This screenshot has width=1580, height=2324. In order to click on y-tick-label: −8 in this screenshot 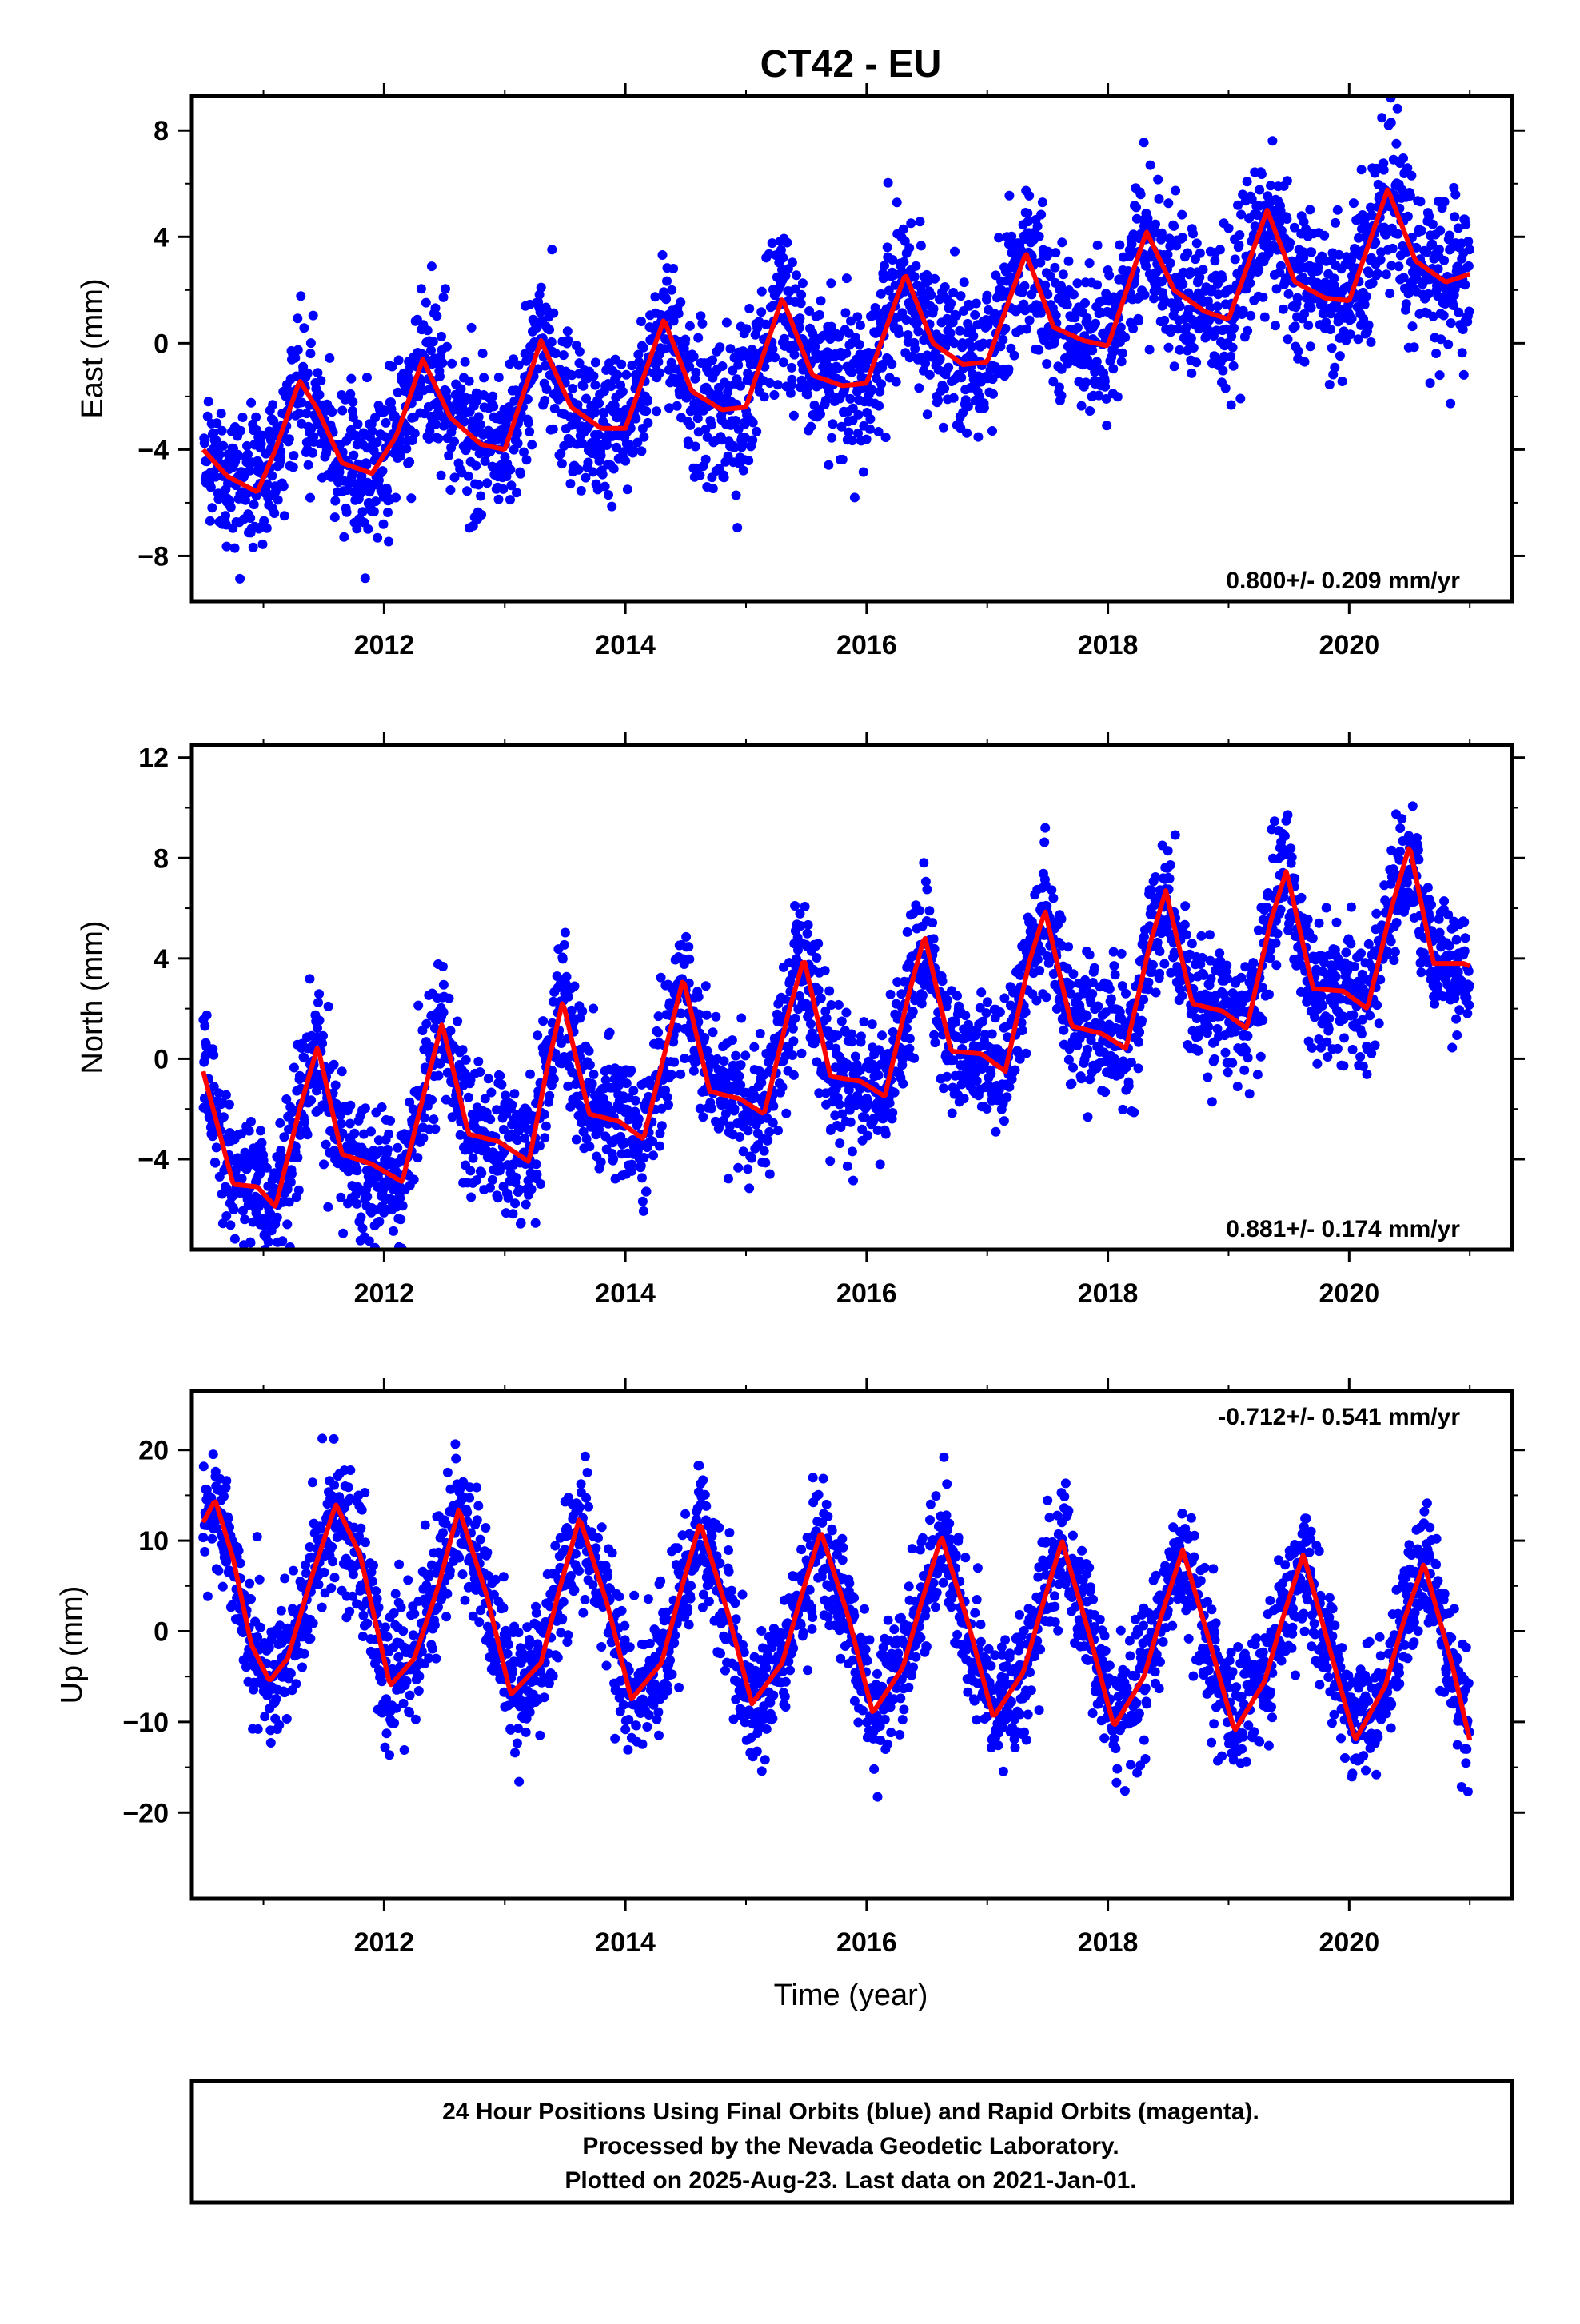, I will do `click(153, 556)`.